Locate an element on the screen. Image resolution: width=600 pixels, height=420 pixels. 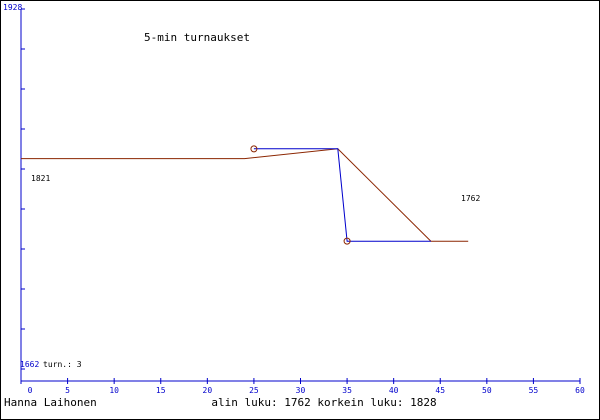
start-value-label: 1821 is located at coordinates (40, 178).